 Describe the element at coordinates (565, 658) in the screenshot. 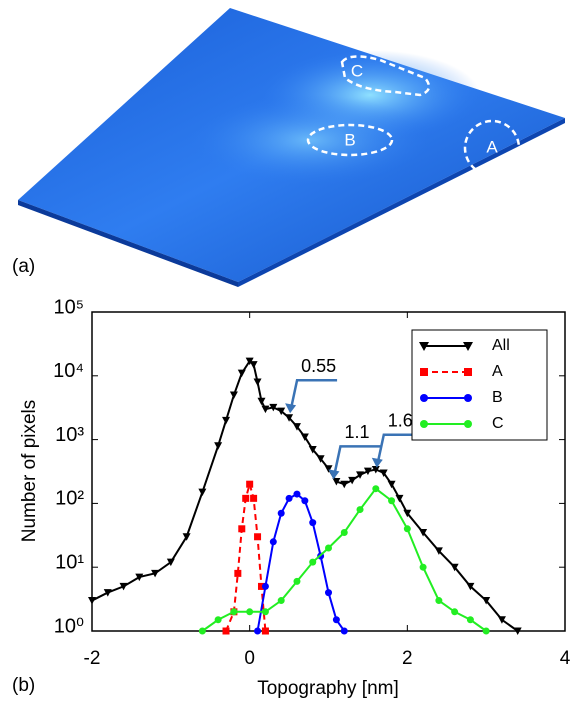

I see `x-tick-label: 4` at that location.